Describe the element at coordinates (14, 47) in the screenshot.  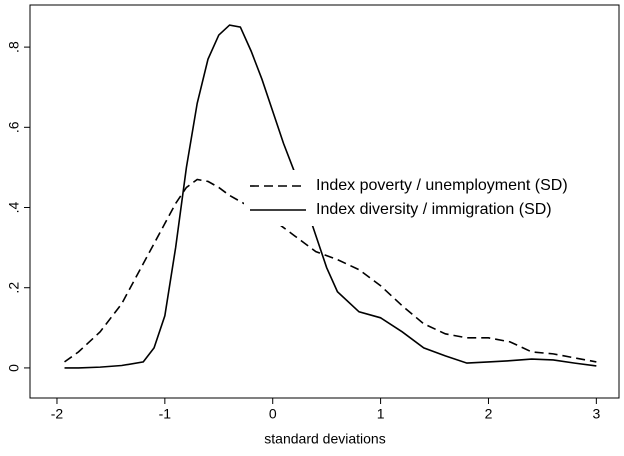
I see `y-tick-label: .8` at that location.